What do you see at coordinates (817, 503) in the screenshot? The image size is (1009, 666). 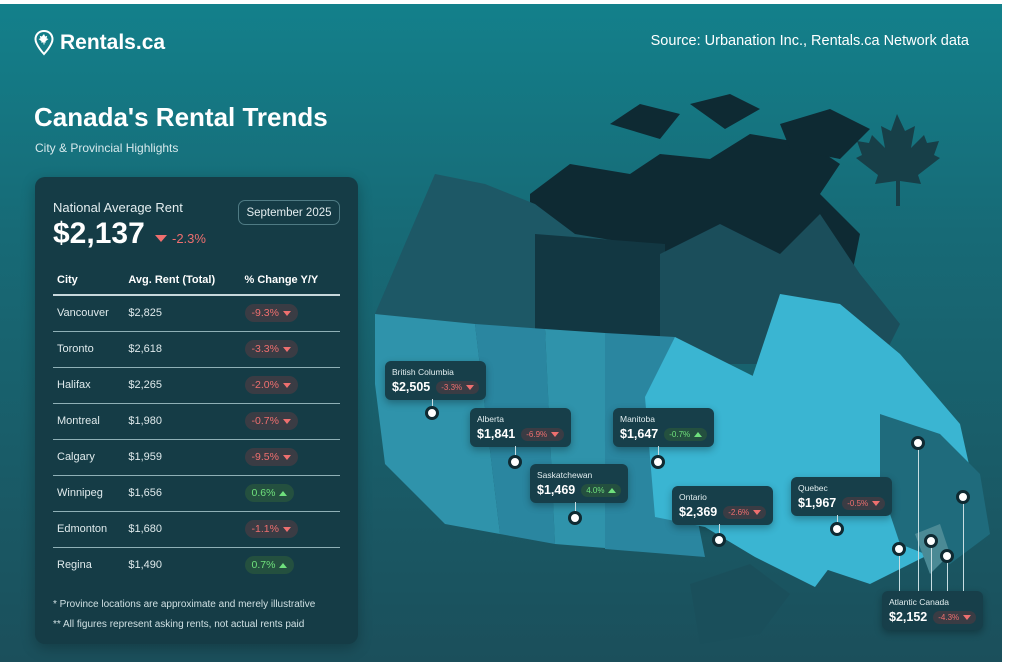 I see `province-rent: $1,967` at bounding box center [817, 503].